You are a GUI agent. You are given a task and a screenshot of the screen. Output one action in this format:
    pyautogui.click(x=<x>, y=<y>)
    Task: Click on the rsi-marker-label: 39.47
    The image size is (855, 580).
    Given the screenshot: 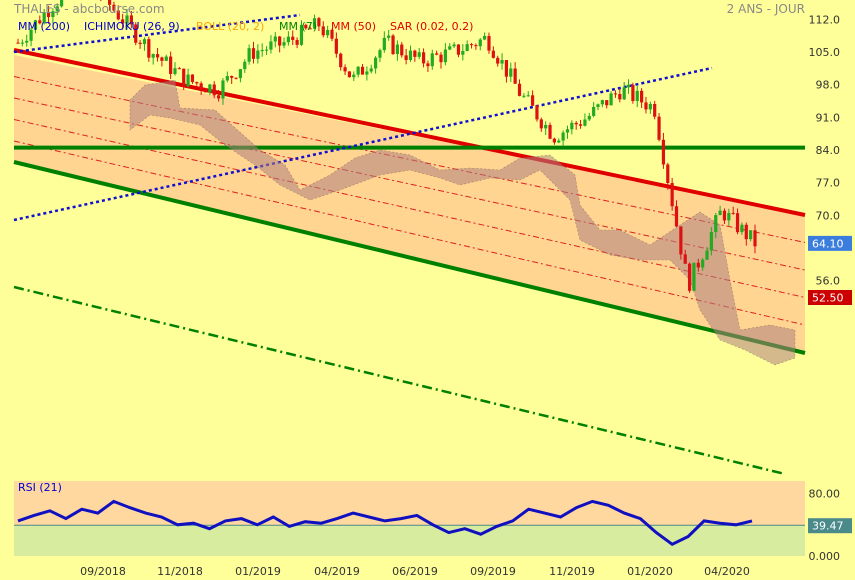 What is the action you would take?
    pyautogui.click(x=828, y=526)
    